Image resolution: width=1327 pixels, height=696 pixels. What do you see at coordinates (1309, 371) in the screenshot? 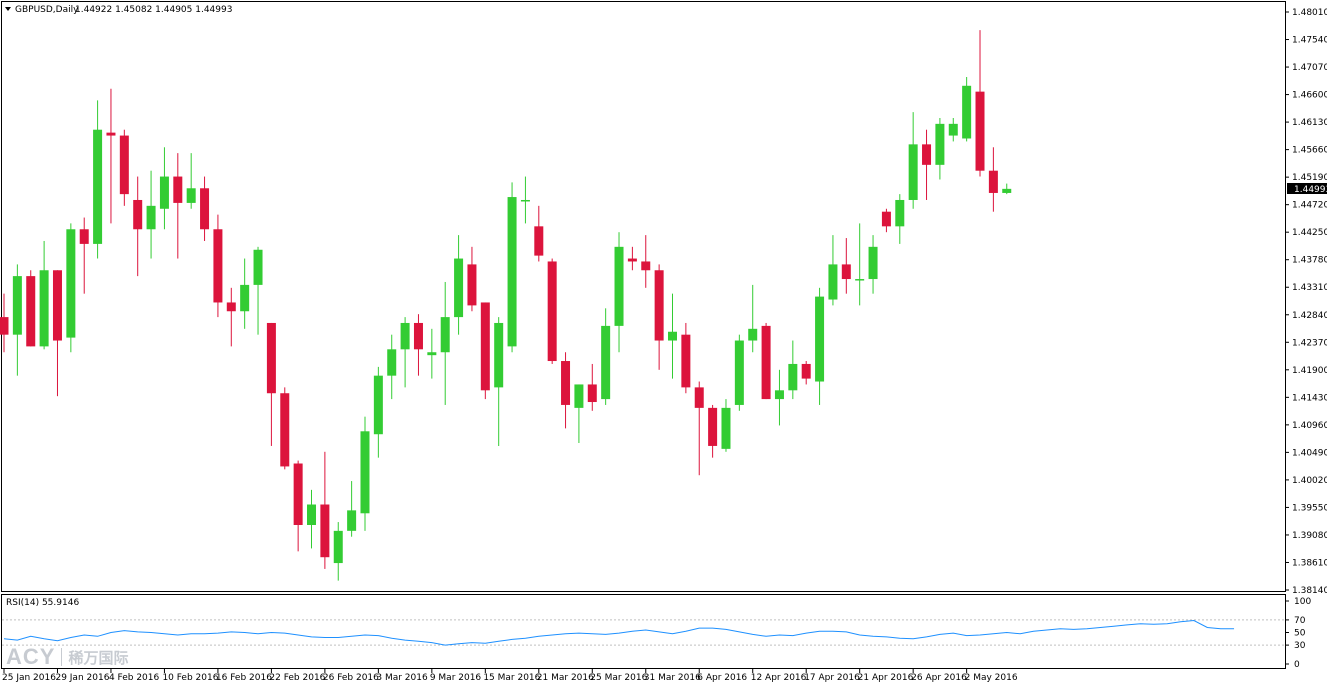
I see `price-tick-label: 1.41900` at bounding box center [1309, 371].